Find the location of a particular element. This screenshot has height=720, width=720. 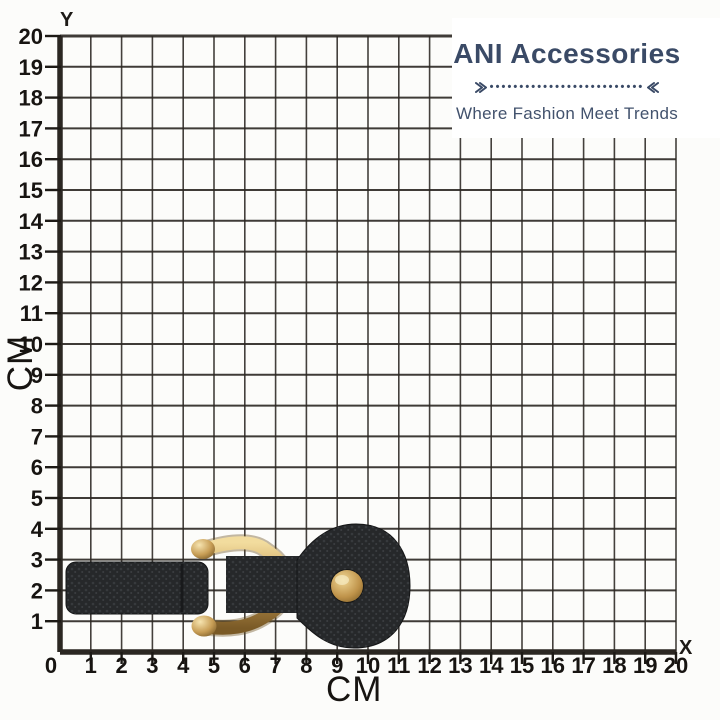

y-tick-label: 3 is located at coordinates (37, 560).